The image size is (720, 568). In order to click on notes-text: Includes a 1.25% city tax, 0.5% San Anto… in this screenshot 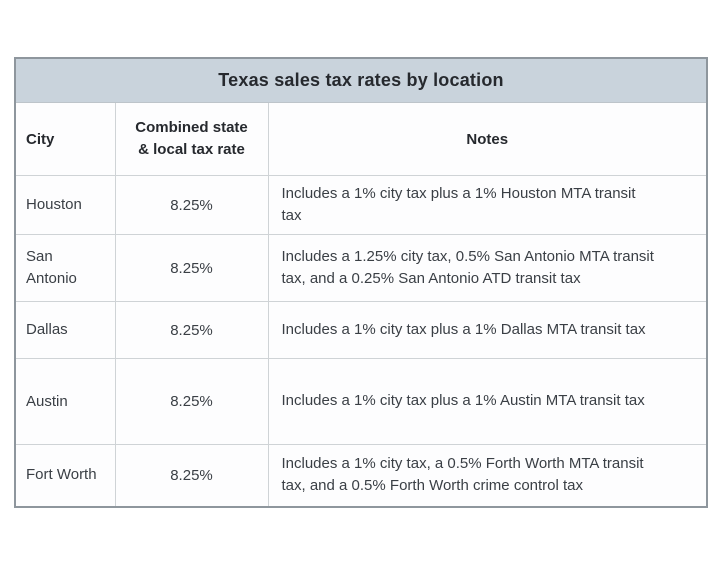, I will do `click(467, 267)`.